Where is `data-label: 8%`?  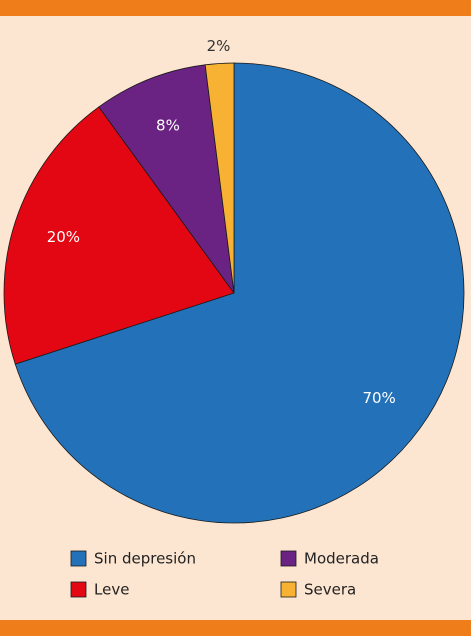
data-label: 8% is located at coordinates (168, 126).